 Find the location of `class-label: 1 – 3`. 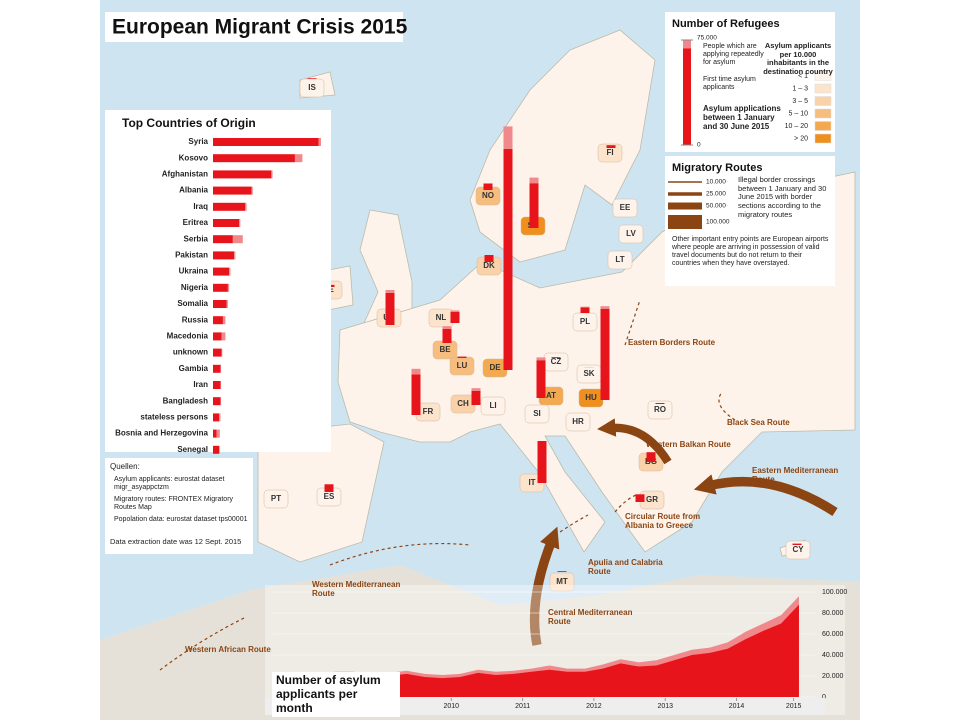

class-label: 1 – 3 is located at coordinates (800, 88).